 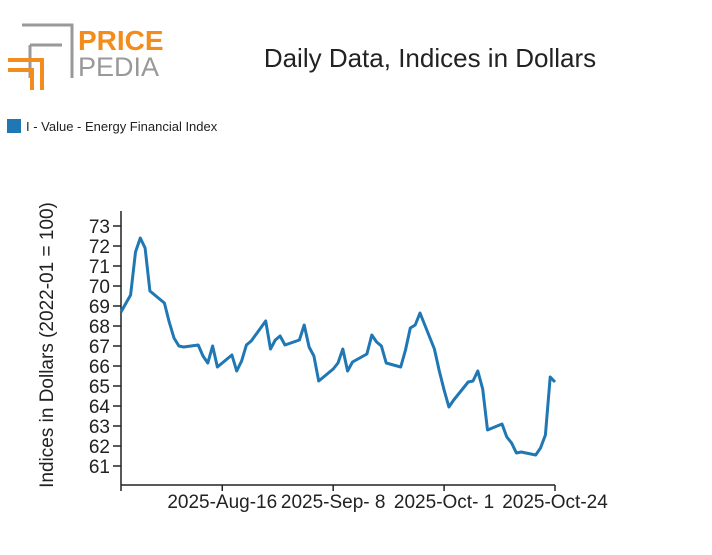 I want to click on x-tick-label: 2025-Sep- 8, so click(x=333, y=502).